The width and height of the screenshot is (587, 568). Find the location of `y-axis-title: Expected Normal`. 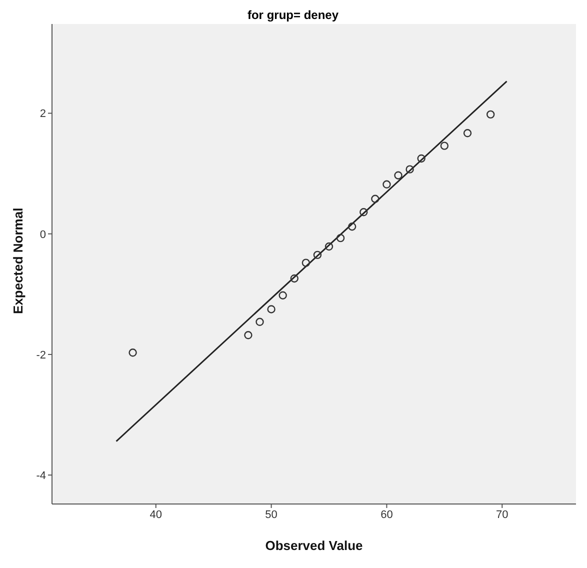

y-axis-title: Expected Normal is located at coordinates (18, 261).